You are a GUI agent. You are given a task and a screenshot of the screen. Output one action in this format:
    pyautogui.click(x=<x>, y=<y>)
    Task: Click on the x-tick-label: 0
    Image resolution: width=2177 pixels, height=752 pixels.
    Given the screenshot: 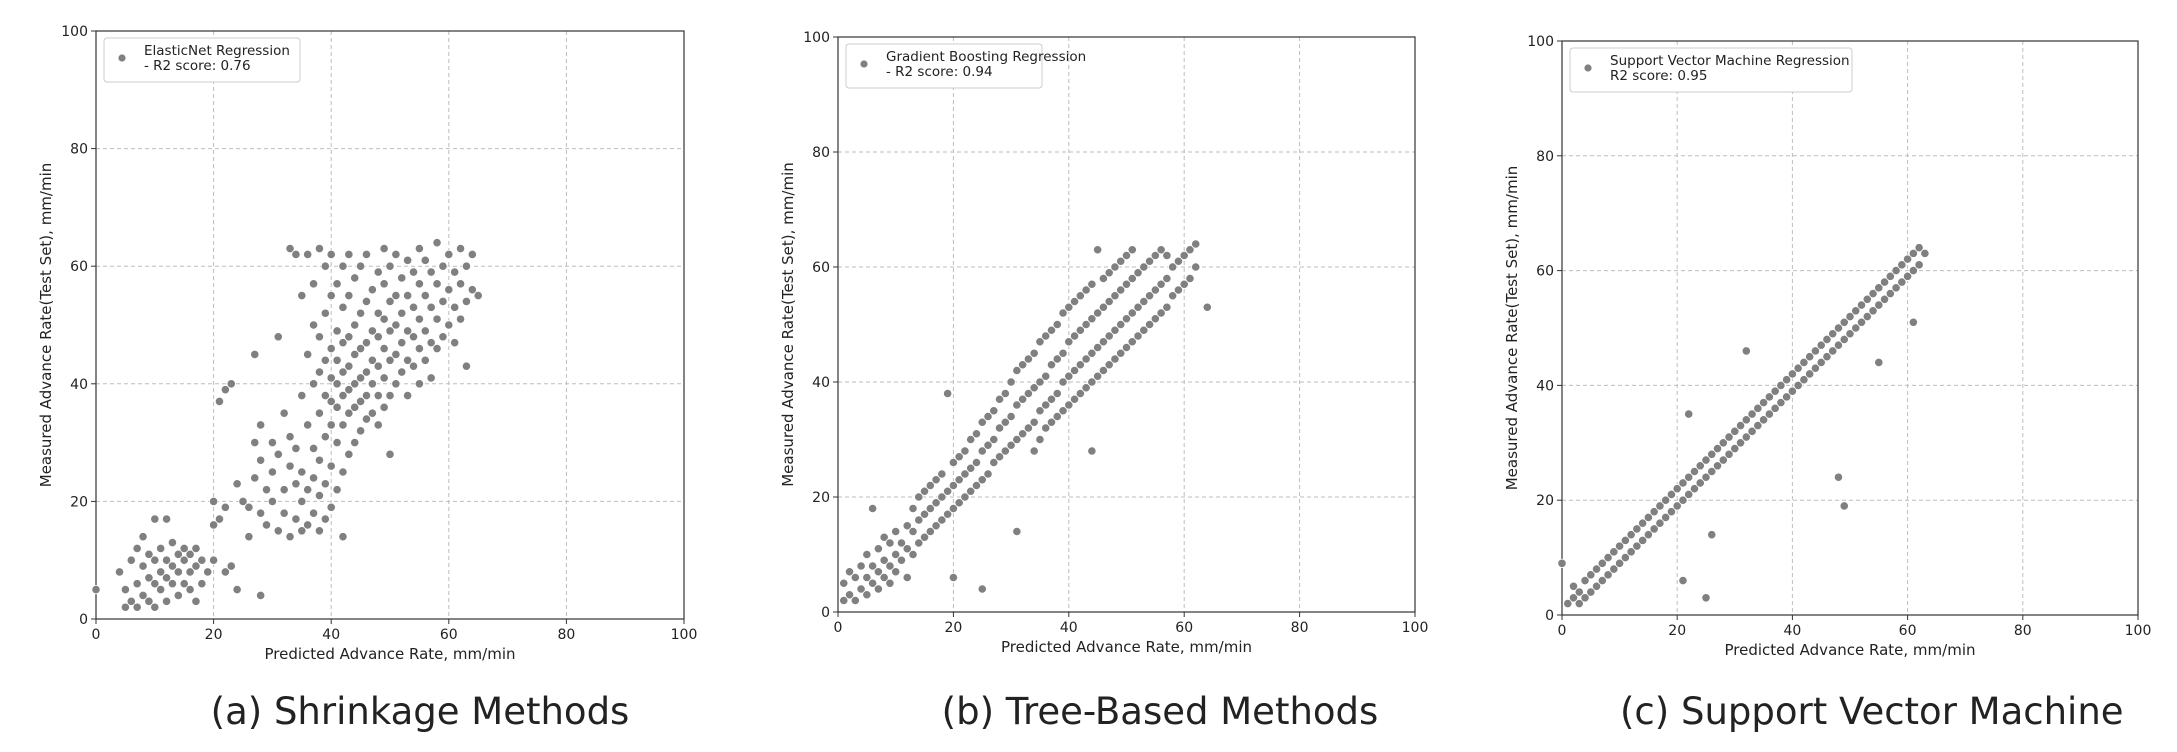 What is the action you would take?
    pyautogui.click(x=838, y=628)
    